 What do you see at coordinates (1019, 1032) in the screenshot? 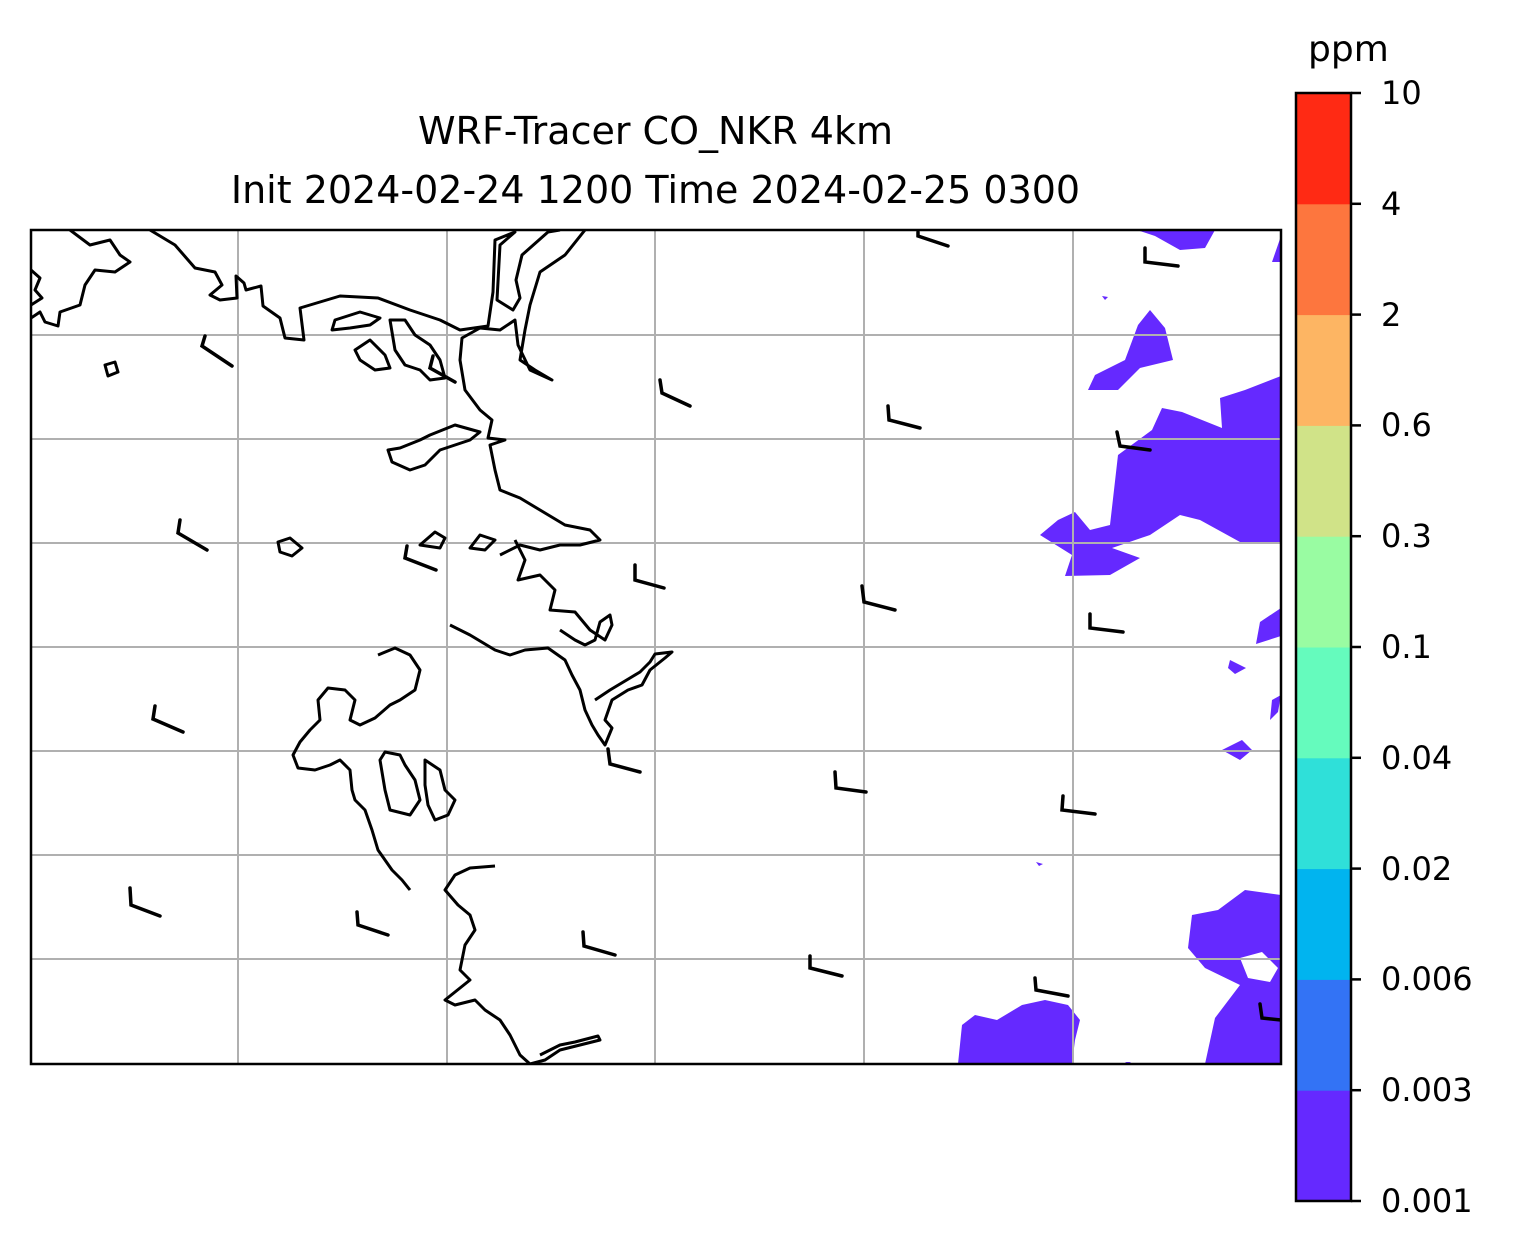
I see `tracer-patch-south` at bounding box center [1019, 1032].